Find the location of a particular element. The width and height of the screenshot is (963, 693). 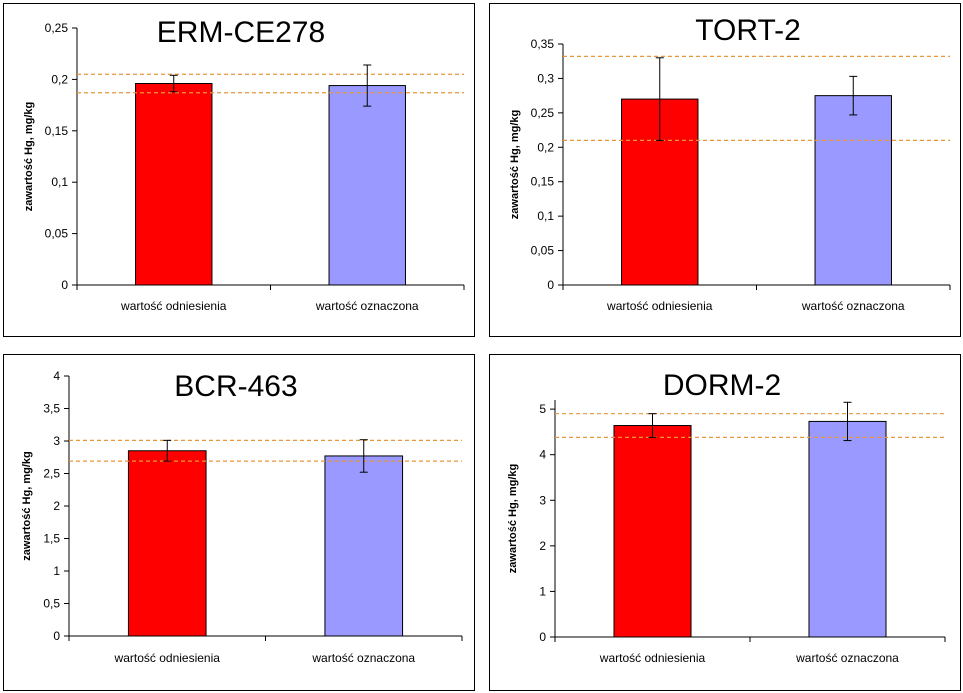

y-tick-label: 0,35 is located at coordinates (543, 44).